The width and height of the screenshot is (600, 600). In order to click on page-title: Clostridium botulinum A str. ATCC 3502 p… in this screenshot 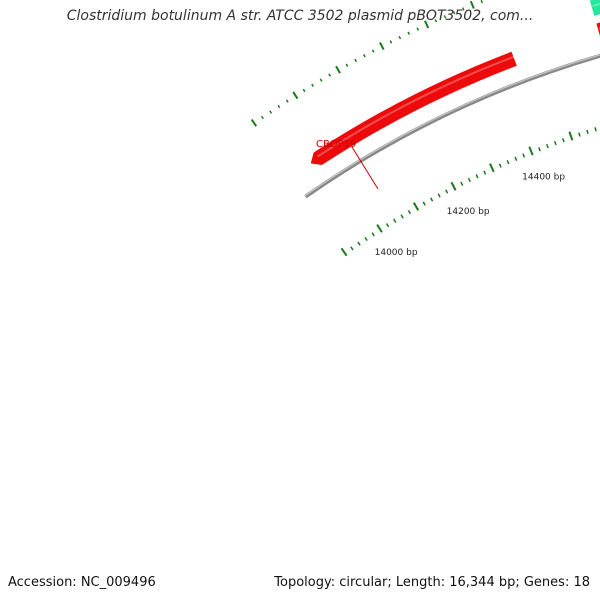, I will do `click(300, 16)`.